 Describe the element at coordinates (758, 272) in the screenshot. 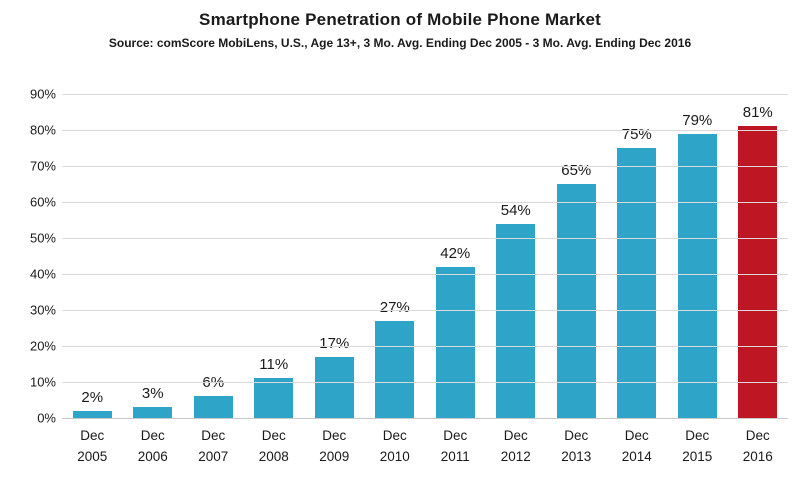

I see `bar-highlighted` at that location.